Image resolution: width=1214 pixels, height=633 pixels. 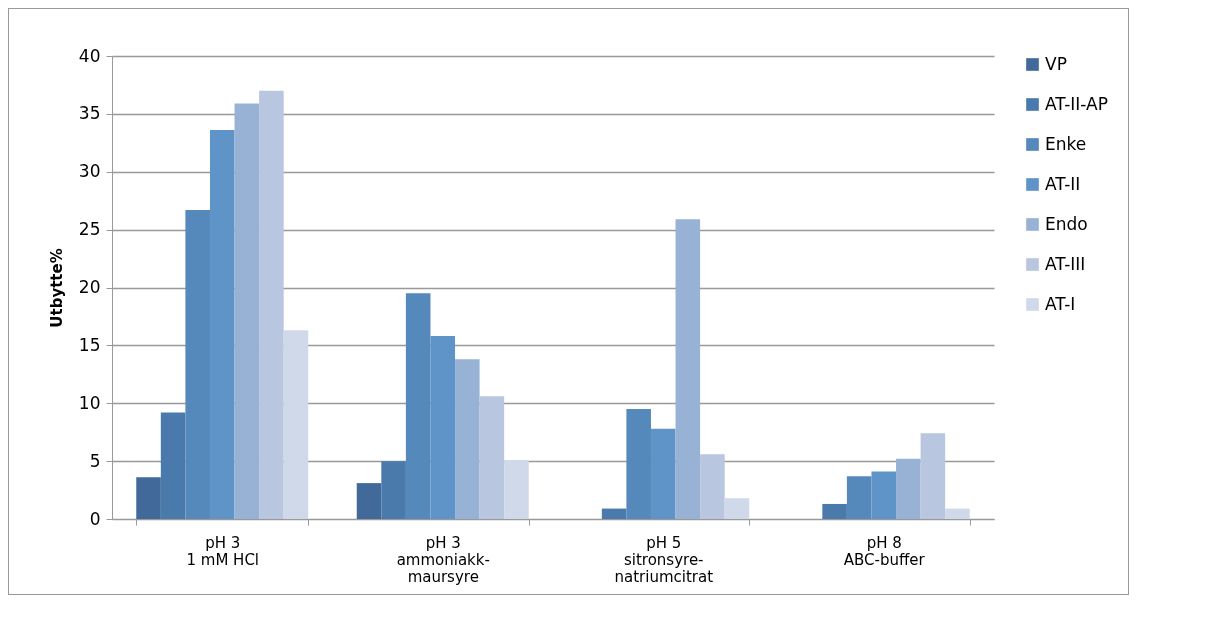 What do you see at coordinates (1065, 263) in the screenshot?
I see `legend-label: AT-III` at bounding box center [1065, 263].